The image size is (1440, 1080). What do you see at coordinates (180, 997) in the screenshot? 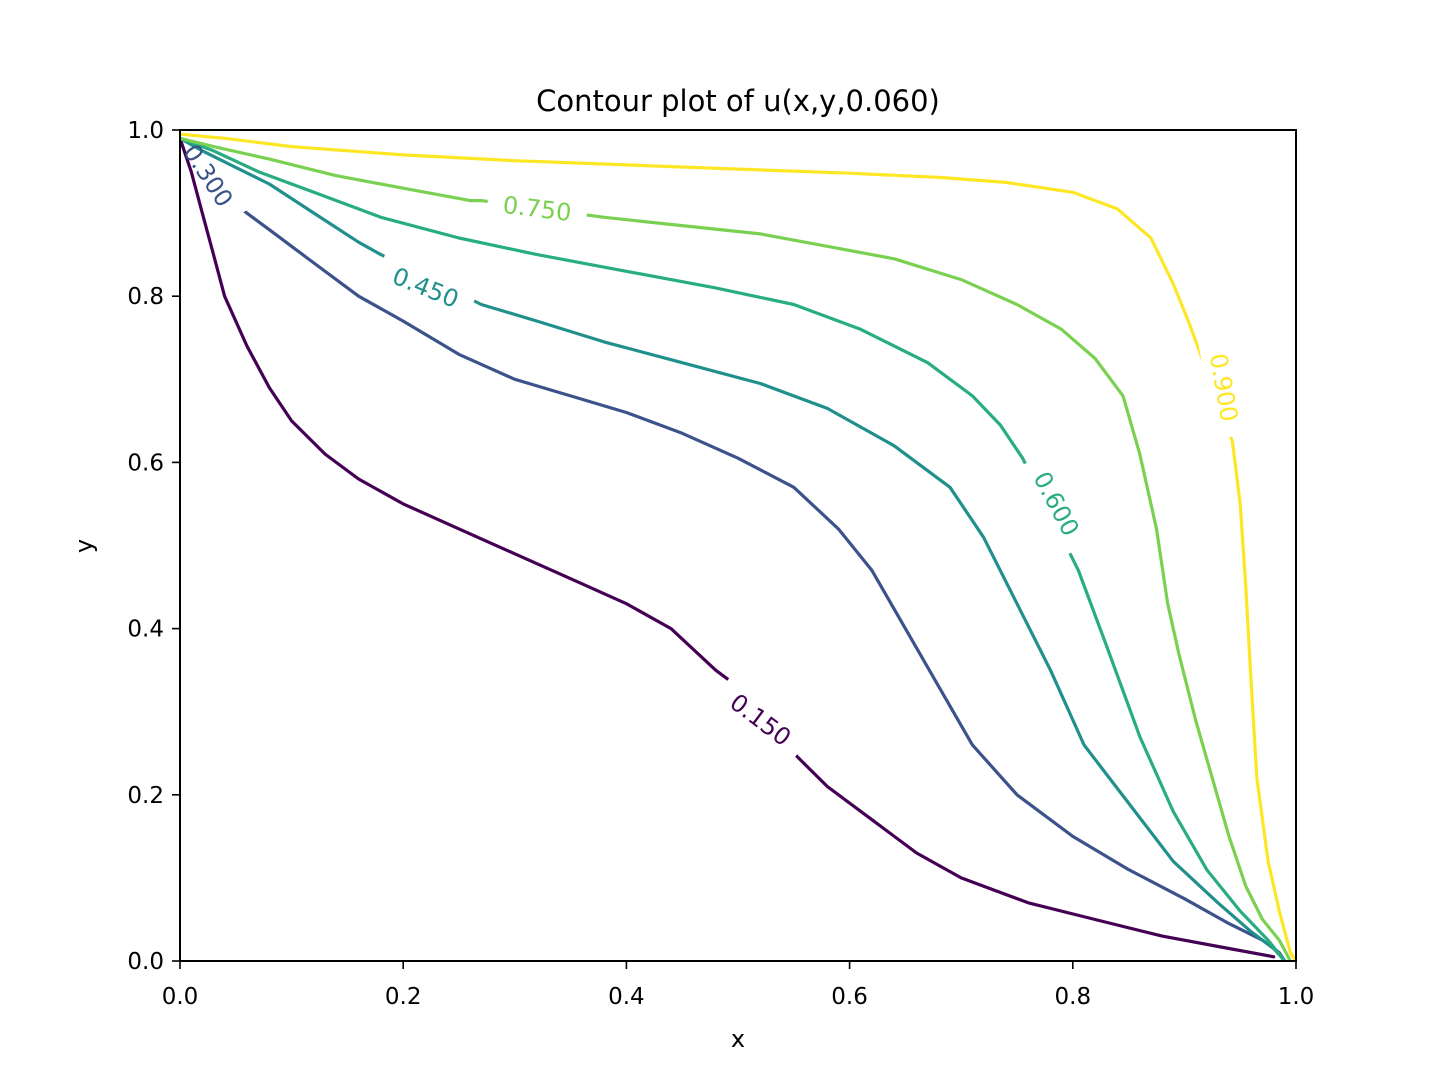
I see `x-tick-label: 0.0` at bounding box center [180, 997].